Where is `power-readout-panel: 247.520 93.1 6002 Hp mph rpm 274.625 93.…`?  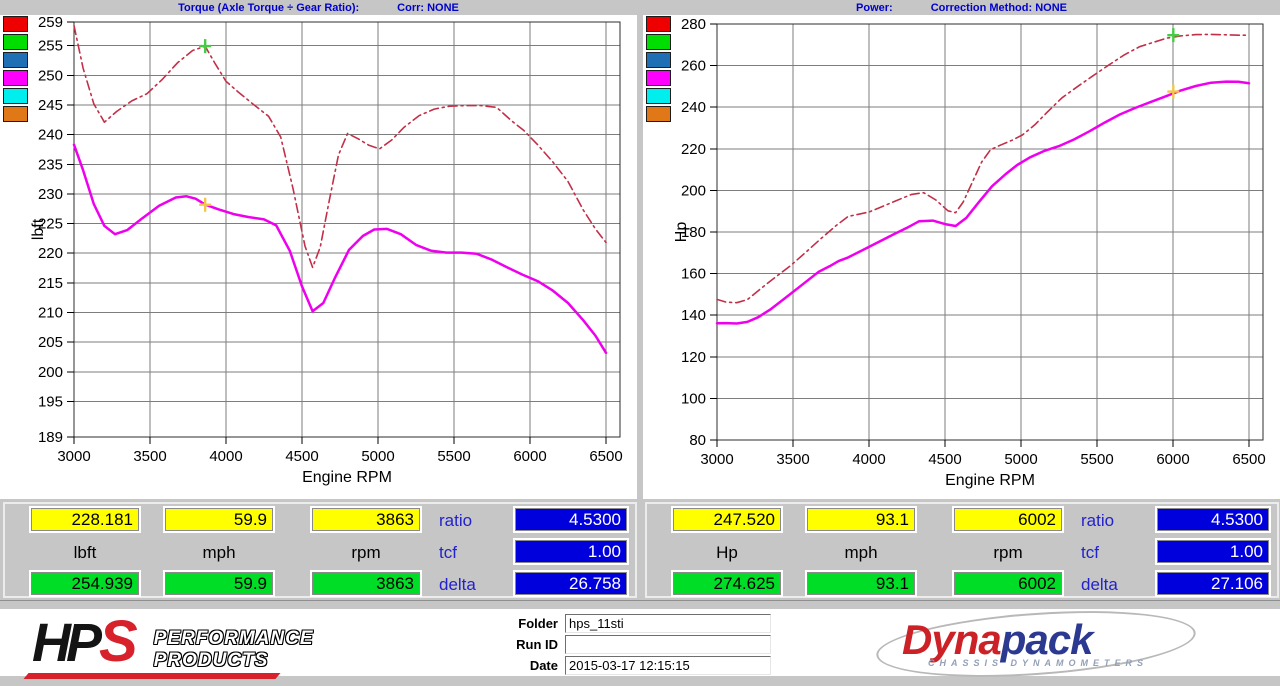
power-readout-panel: 247.520 93.1 6002 Hp mph rpm 274.625 93.… is located at coordinates (962, 550).